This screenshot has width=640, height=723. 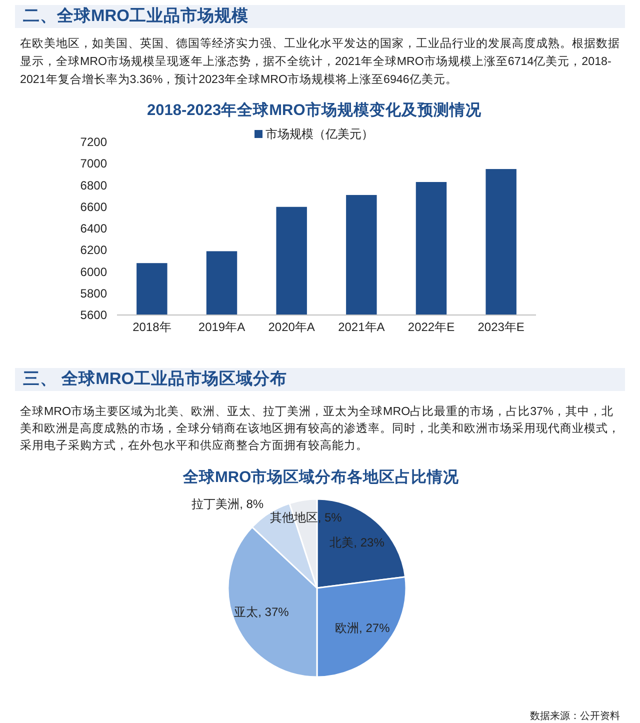 I want to click on x-tick-label: 2019年A, so click(x=222, y=327).